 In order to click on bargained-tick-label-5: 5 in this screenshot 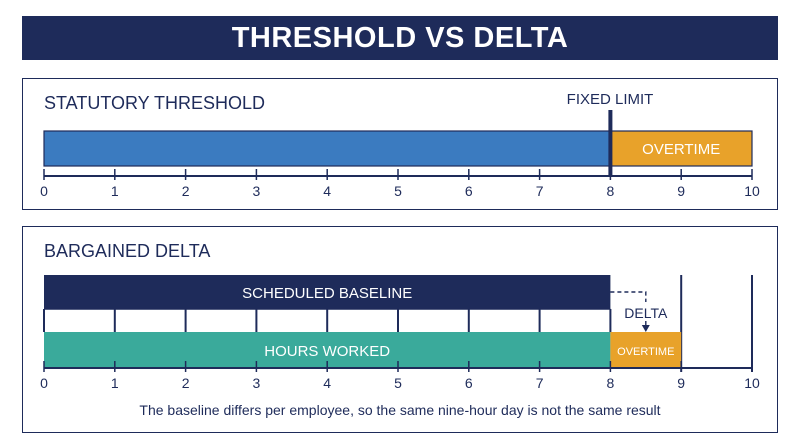, I will do `click(398, 383)`.